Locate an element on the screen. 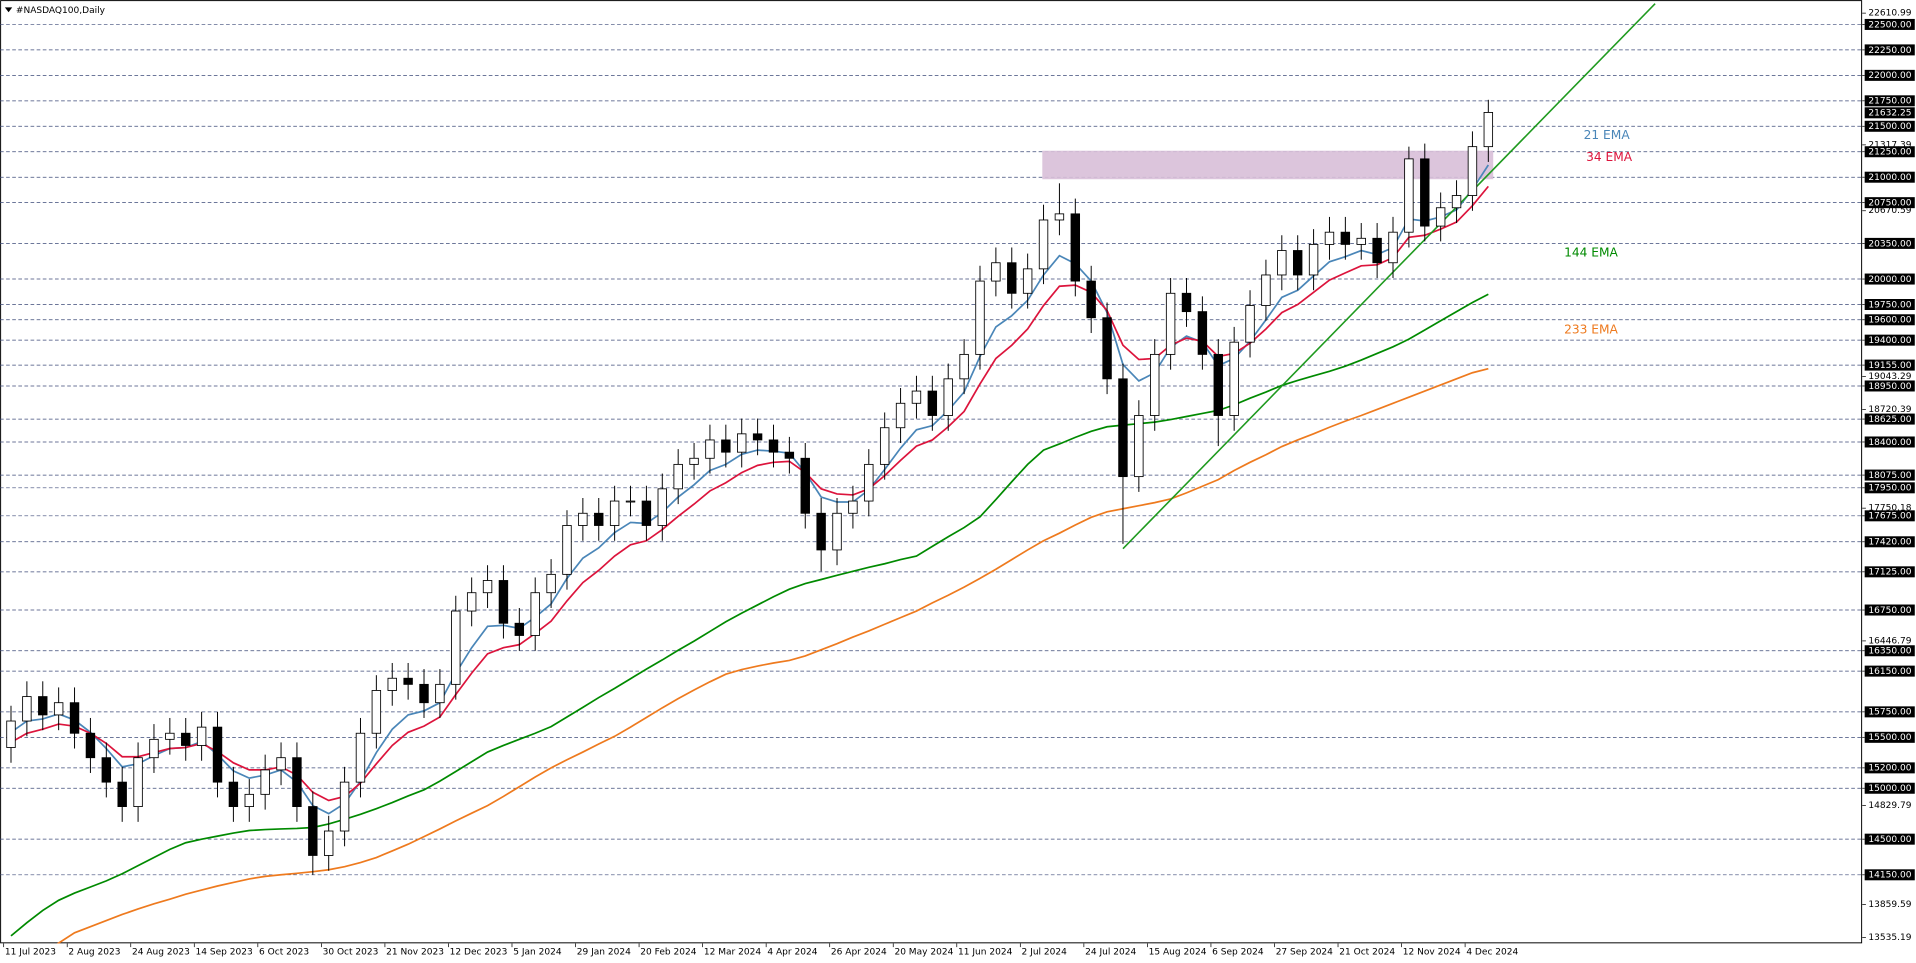  x-tick-label: 12 Dec 2023 is located at coordinates (479, 953).